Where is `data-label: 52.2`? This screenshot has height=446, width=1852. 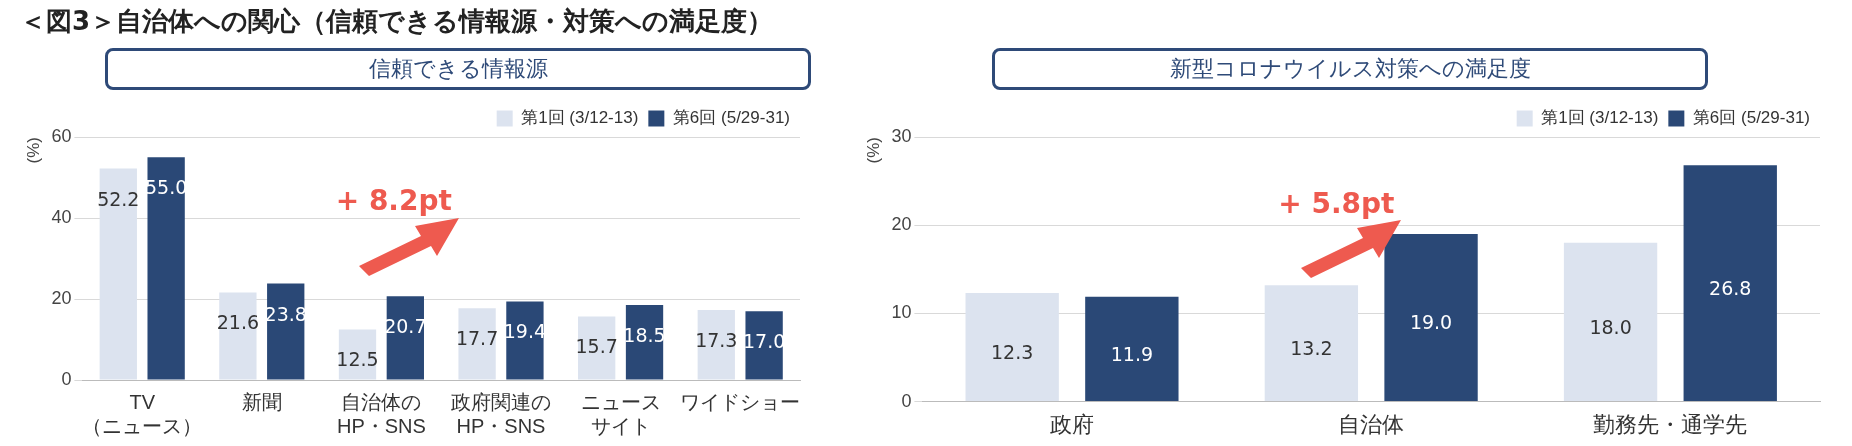 data-label: 52.2 is located at coordinates (118, 198).